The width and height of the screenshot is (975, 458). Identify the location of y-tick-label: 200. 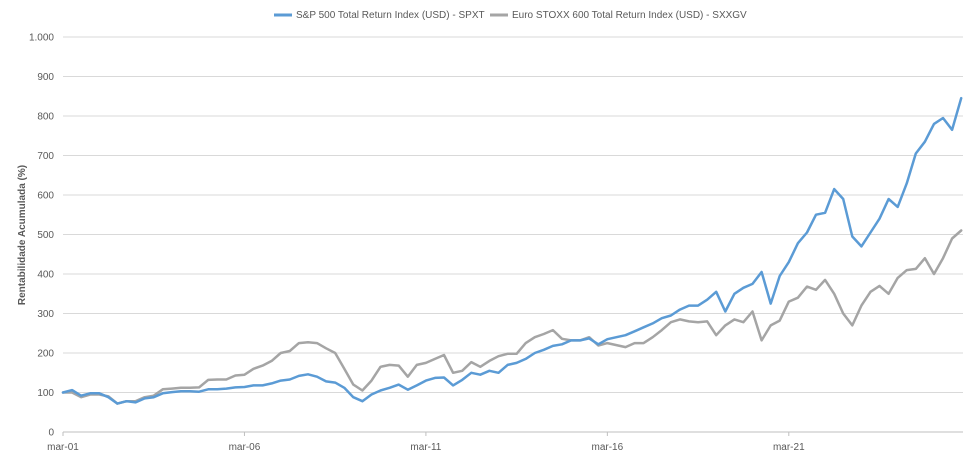
(45, 354).